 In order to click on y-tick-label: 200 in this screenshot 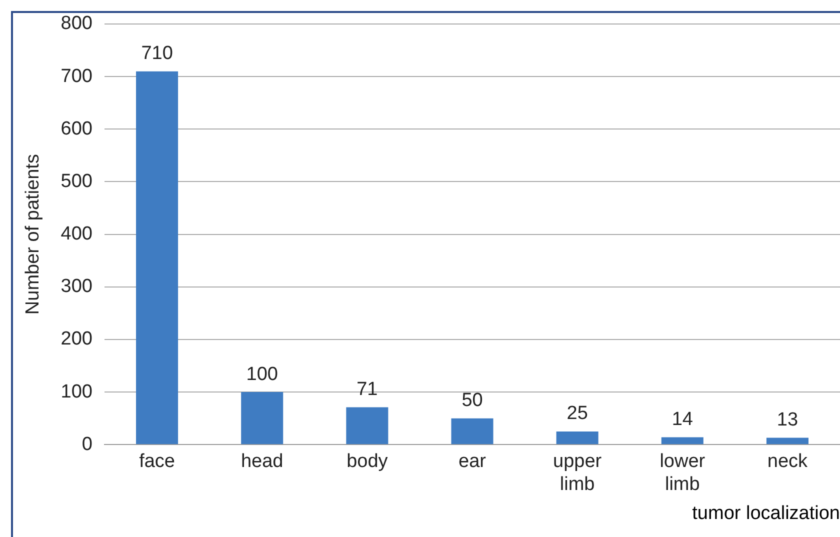, I will do `click(76, 339)`.